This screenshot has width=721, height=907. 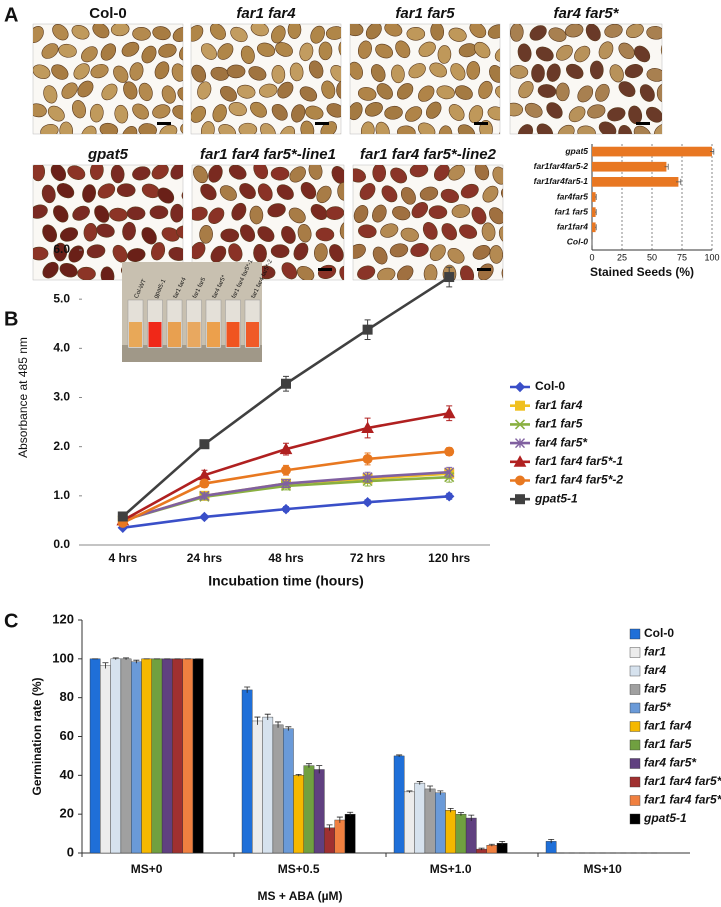 I want to click on photo-label: far1 far4, so click(x=266, y=13).